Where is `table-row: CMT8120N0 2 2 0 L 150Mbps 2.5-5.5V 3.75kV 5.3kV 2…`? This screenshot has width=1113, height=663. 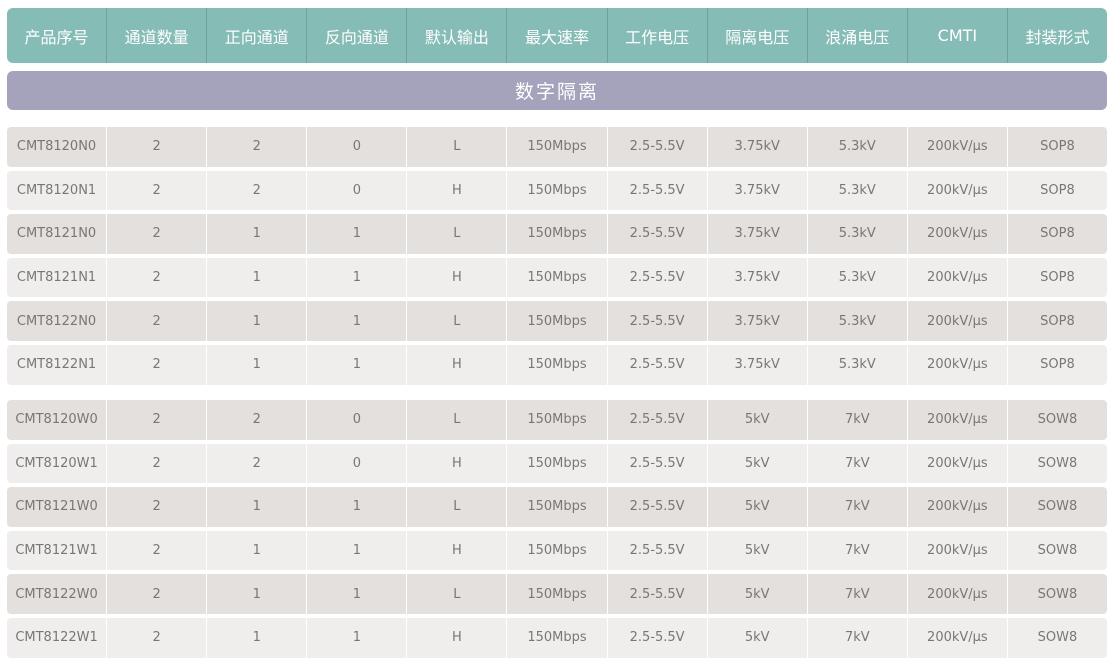 table-row: CMT8120N0 2 2 0 L 150Mbps 2.5-5.5V 3.75kV 5.3kV 2… is located at coordinates (557, 147).